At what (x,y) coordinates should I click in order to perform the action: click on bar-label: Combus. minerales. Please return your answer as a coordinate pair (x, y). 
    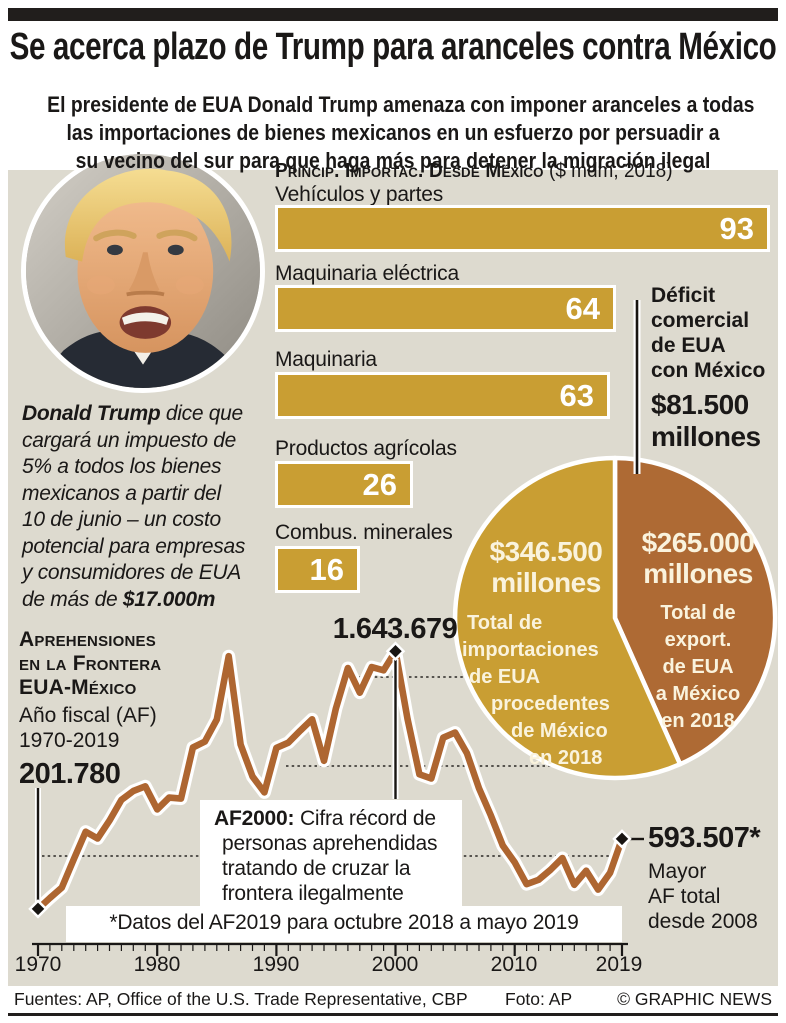
    Looking at the image, I should click on (364, 532).